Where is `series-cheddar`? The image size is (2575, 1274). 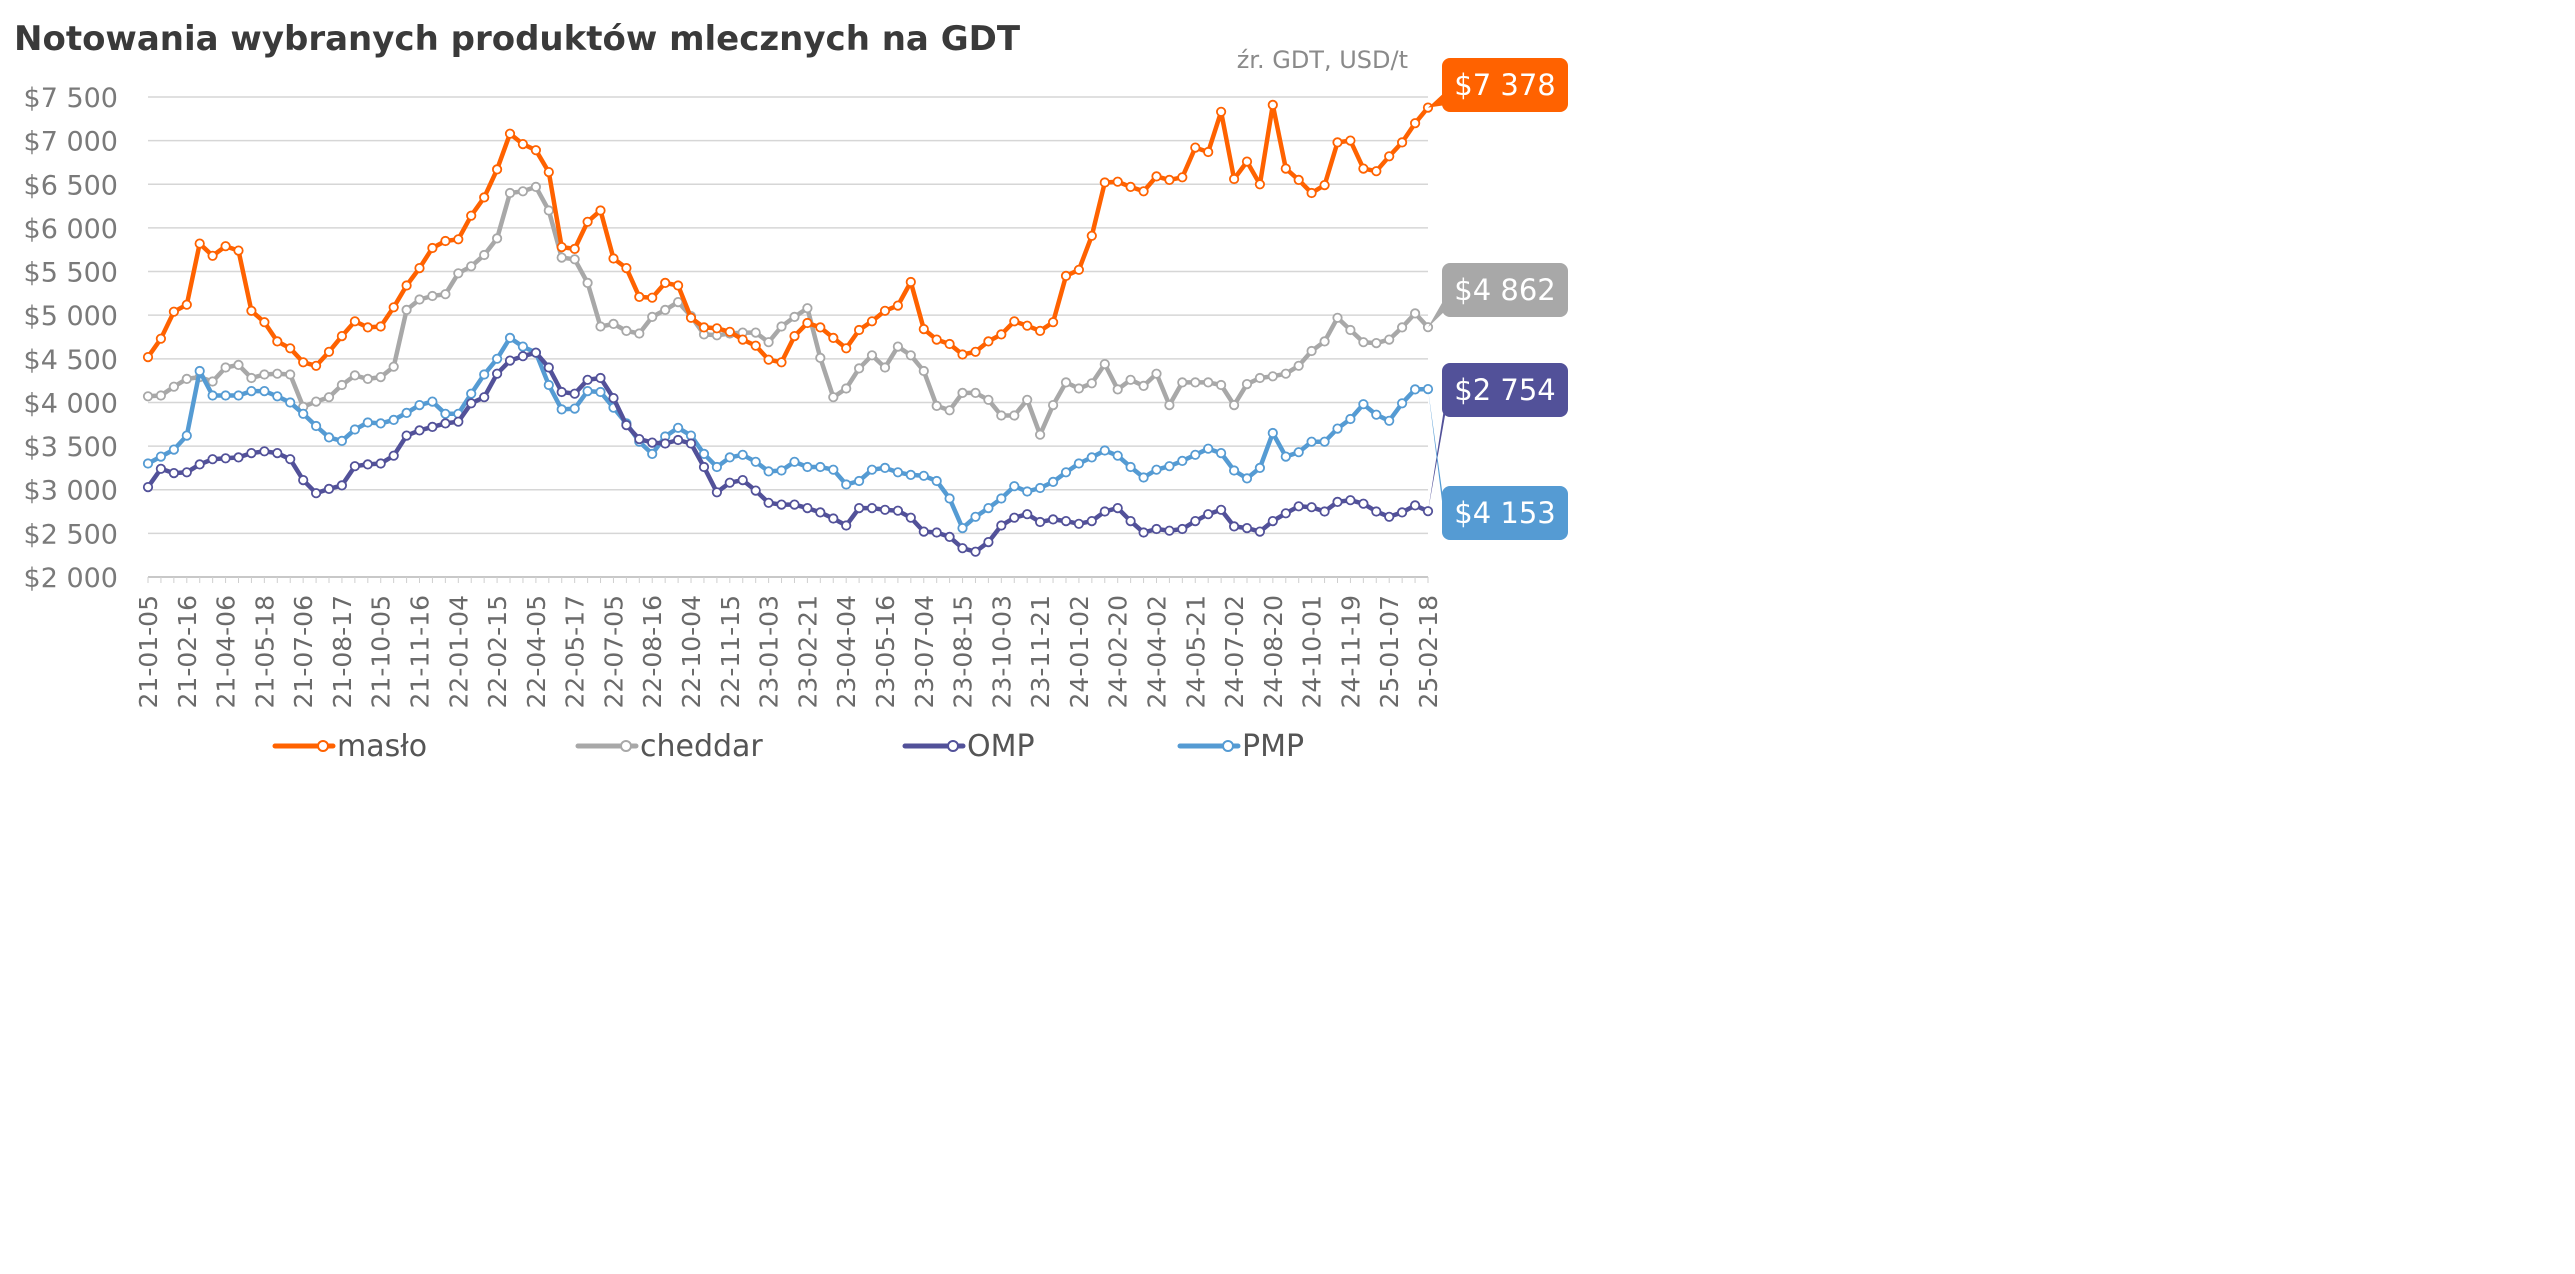 series-cheddar is located at coordinates (788, 310).